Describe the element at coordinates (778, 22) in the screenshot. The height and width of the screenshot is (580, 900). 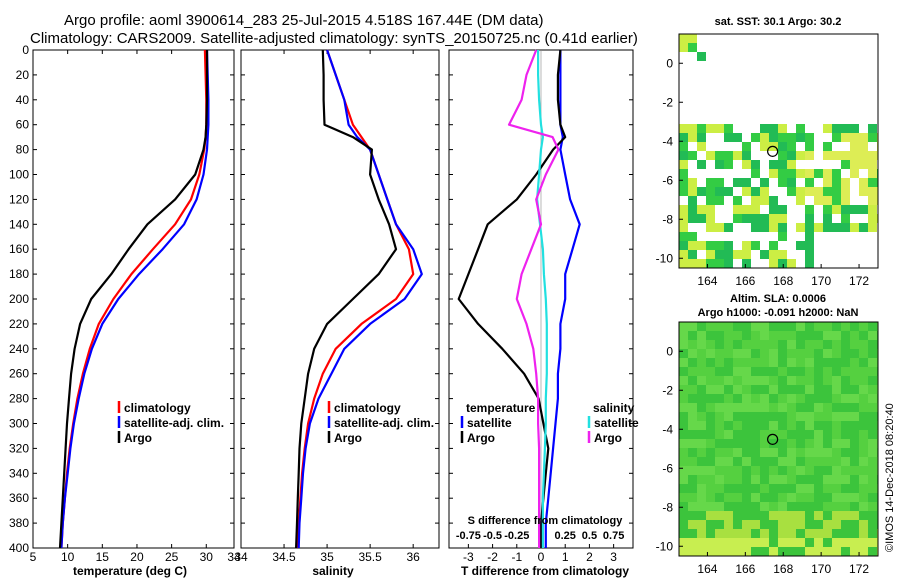
I see `sst-map-title: sat. SST: 30.1 Argo: 30.2` at that location.